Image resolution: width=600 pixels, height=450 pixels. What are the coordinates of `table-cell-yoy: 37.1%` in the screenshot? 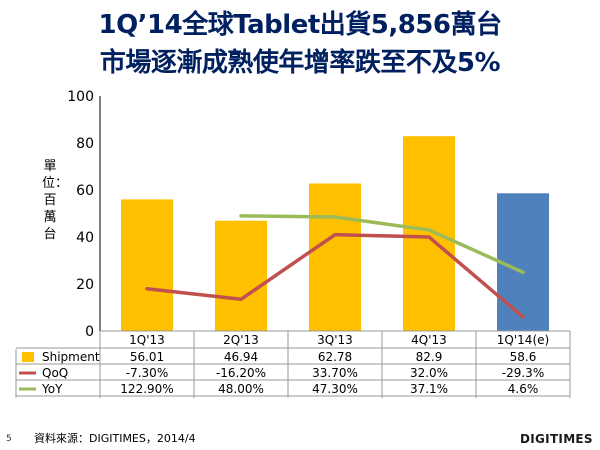 It's located at (429, 389).